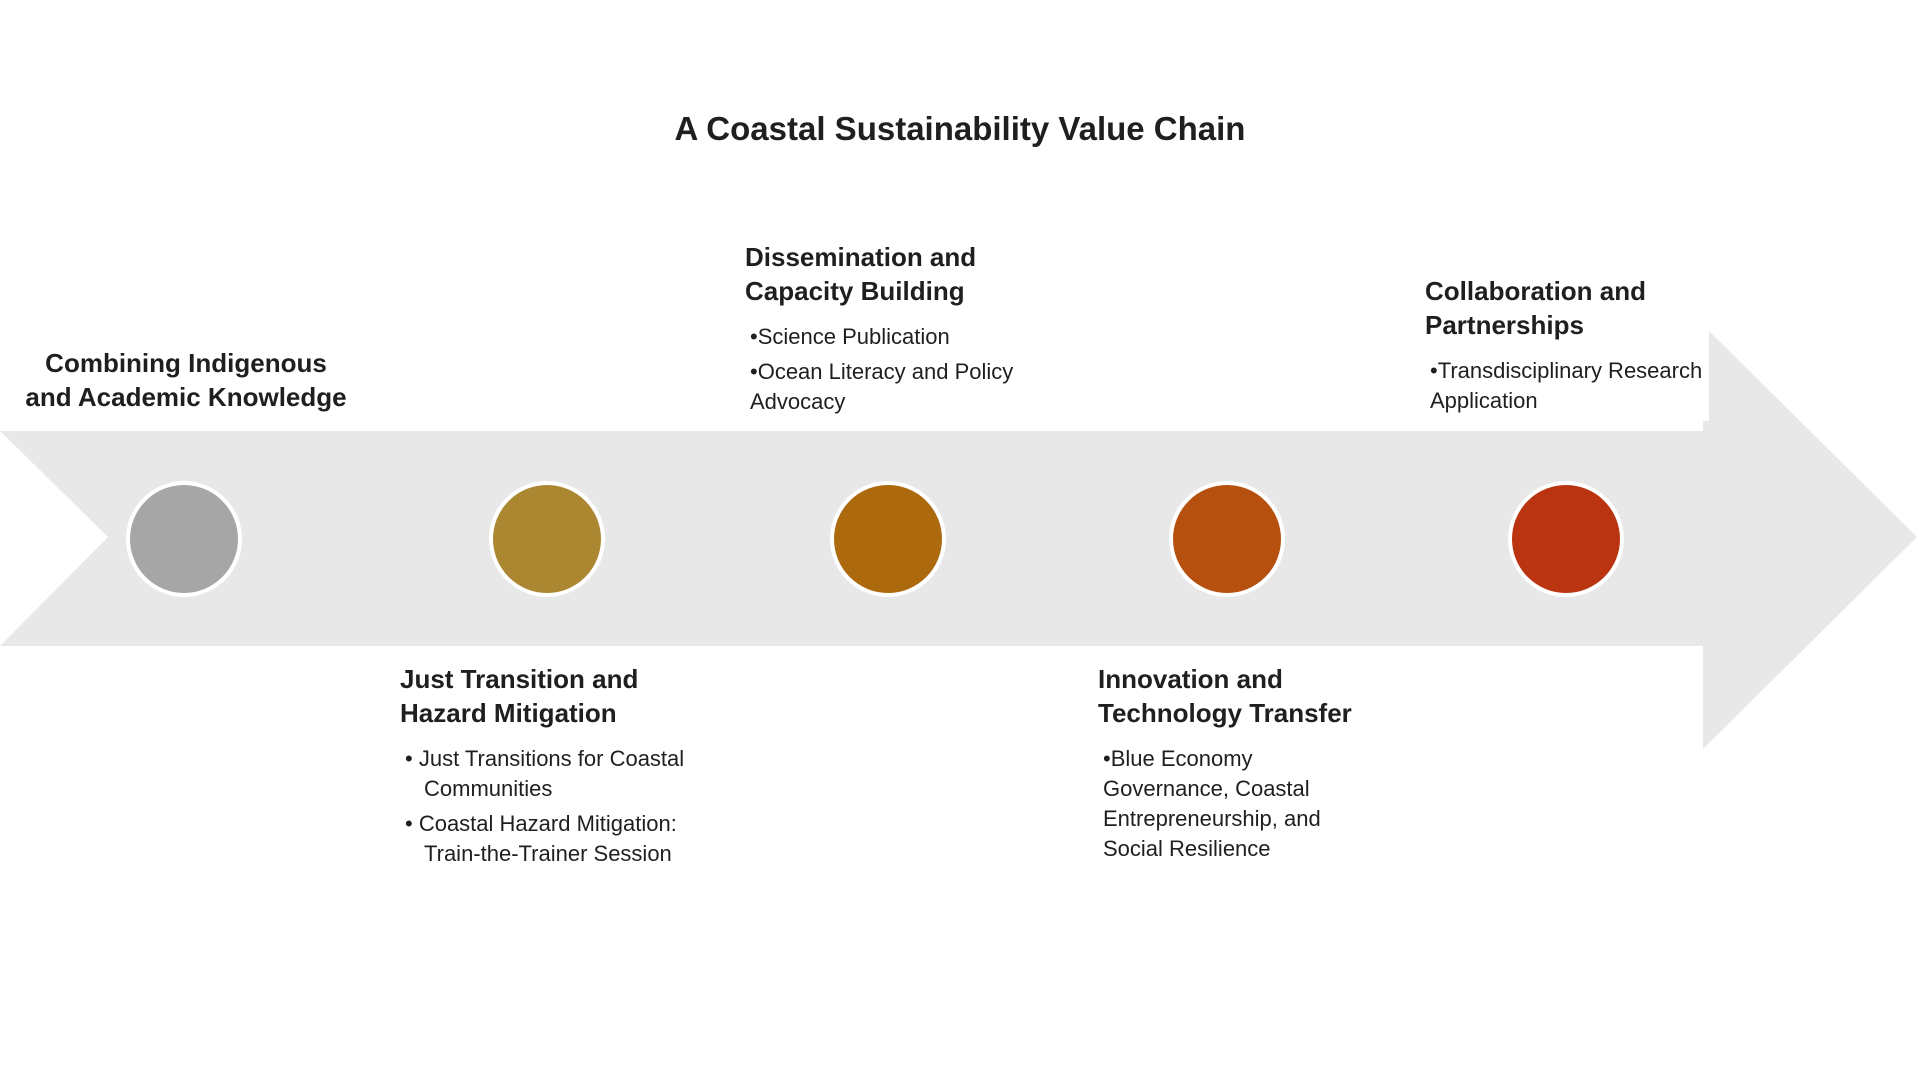  Describe the element at coordinates (1566, 539) in the screenshot. I see `stage-circle-collaboration` at that location.